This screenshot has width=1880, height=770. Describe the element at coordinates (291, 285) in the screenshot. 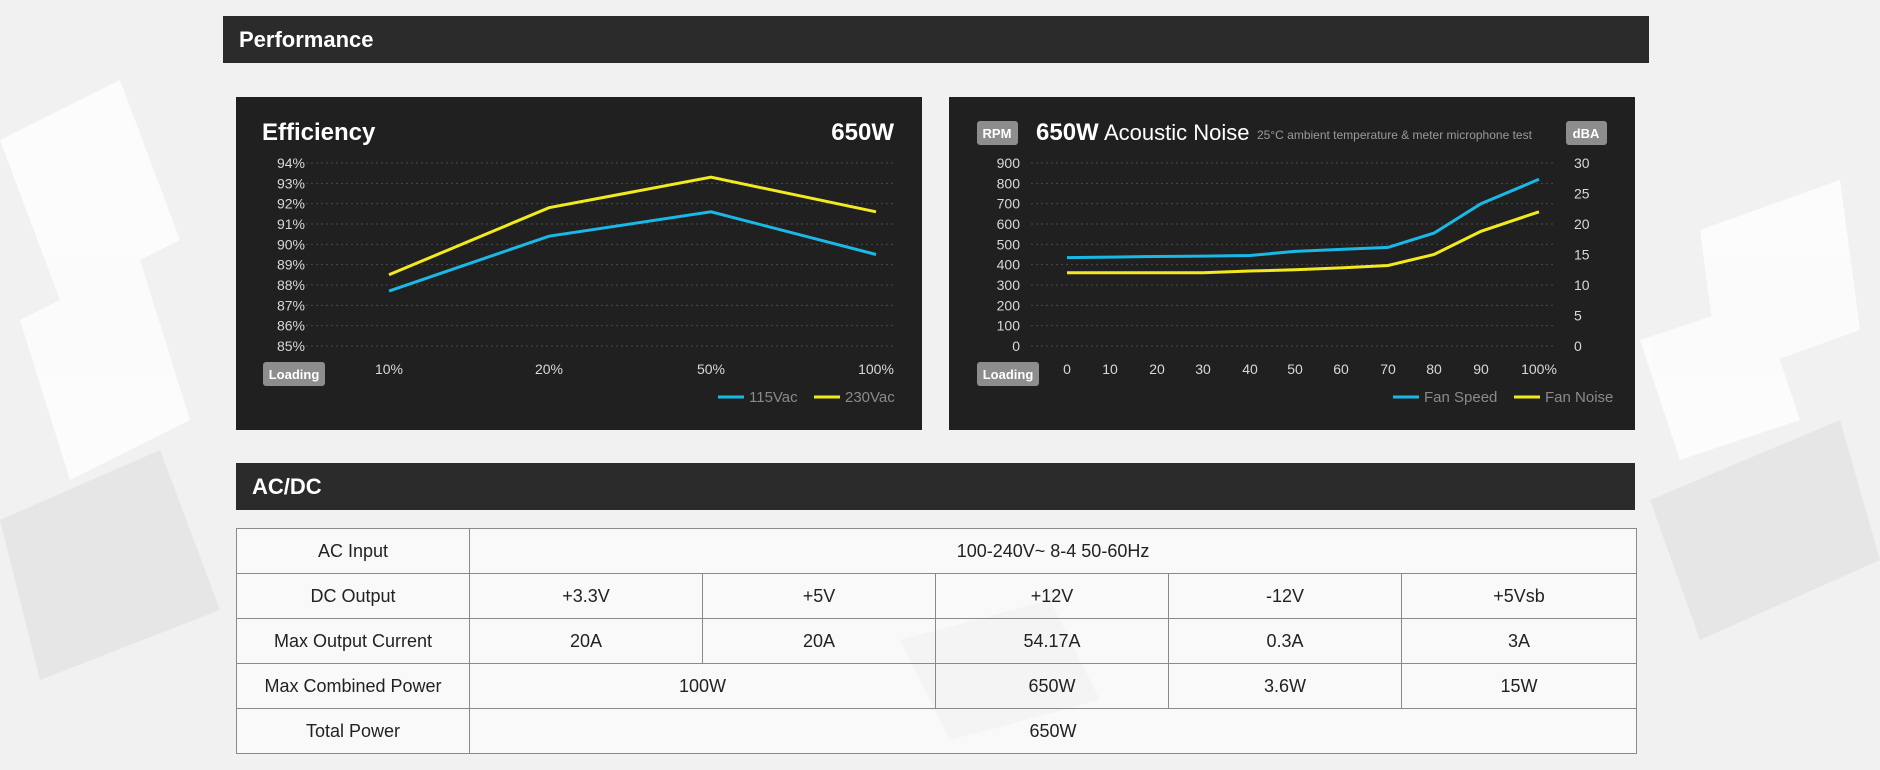

I see `y-tick-label: 88%` at that location.